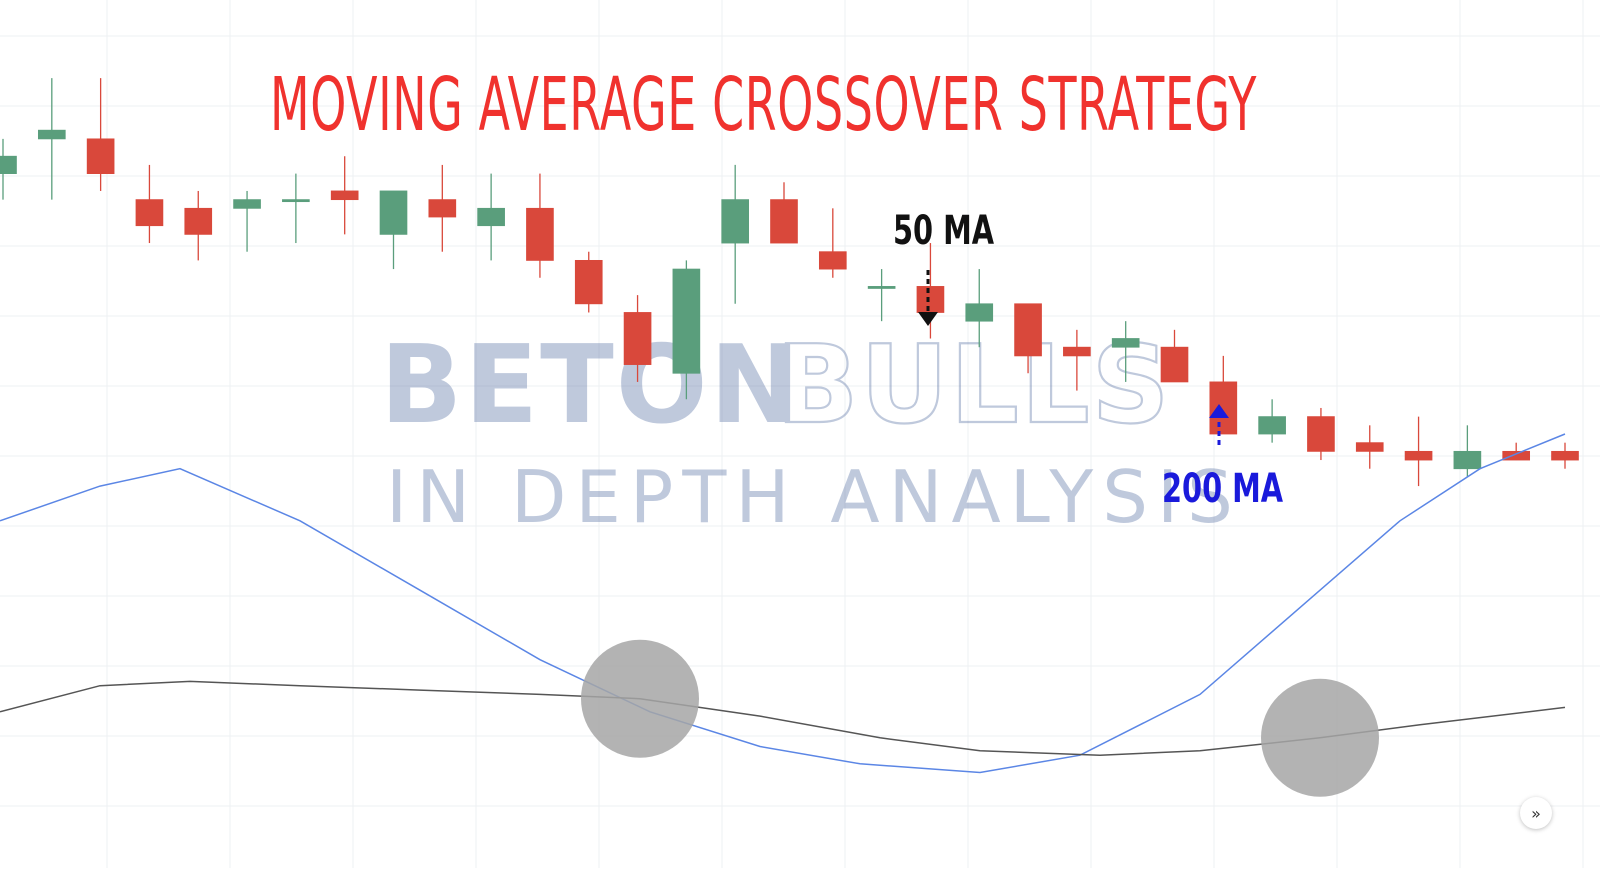 The image size is (1600, 873). I want to click on crossover-markers, so click(980, 718).